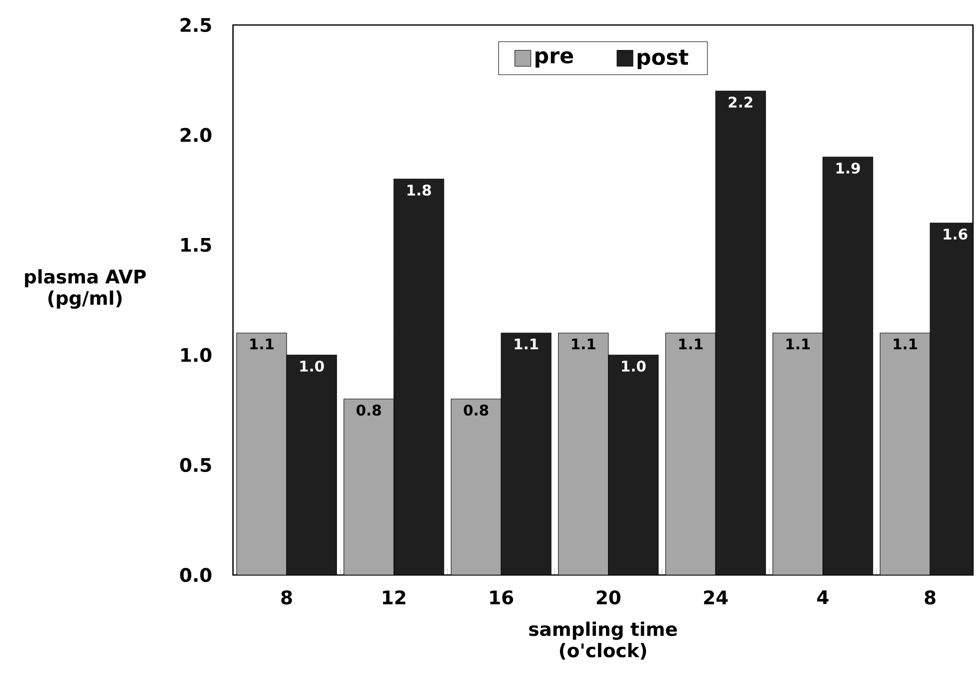 This screenshot has width=979, height=695. What do you see at coordinates (419, 190) in the screenshot?
I see `data-label: 1.8` at bounding box center [419, 190].